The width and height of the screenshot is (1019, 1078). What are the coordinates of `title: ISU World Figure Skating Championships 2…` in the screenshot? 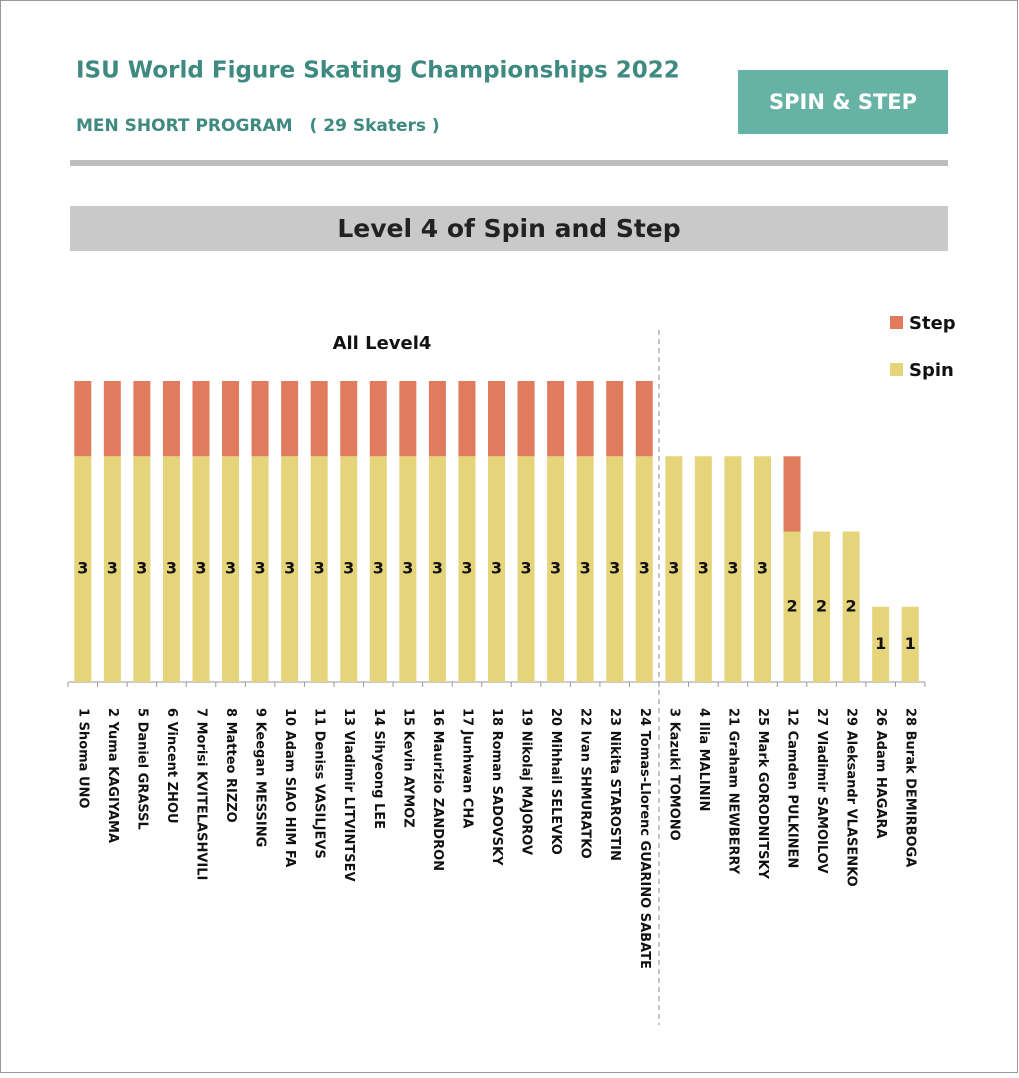 It's located at (378, 71).